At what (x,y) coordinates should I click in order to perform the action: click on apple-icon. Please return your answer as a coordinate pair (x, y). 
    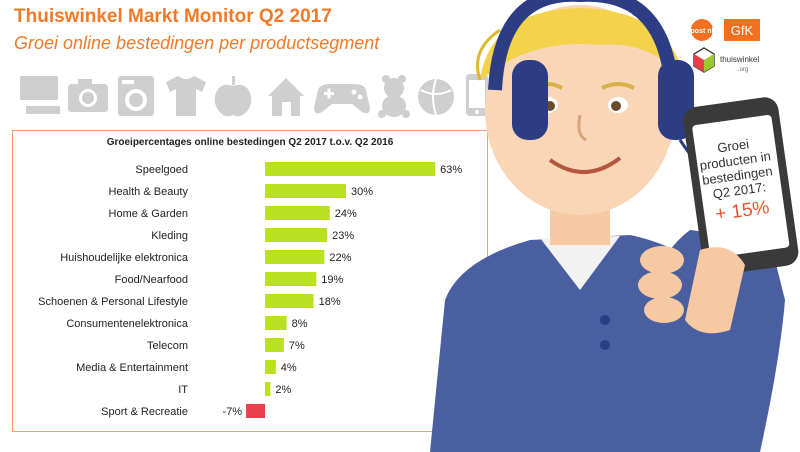
    Looking at the image, I should click on (233, 96).